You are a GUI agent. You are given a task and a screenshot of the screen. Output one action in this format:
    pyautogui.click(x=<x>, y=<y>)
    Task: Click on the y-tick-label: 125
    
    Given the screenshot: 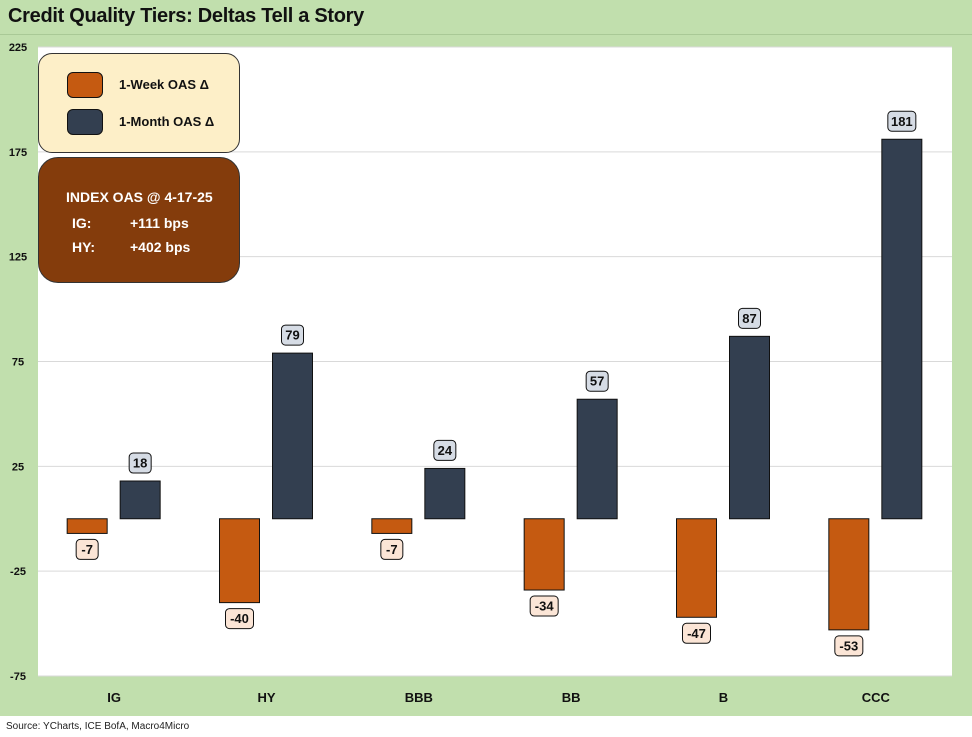 What is the action you would take?
    pyautogui.click(x=18, y=258)
    